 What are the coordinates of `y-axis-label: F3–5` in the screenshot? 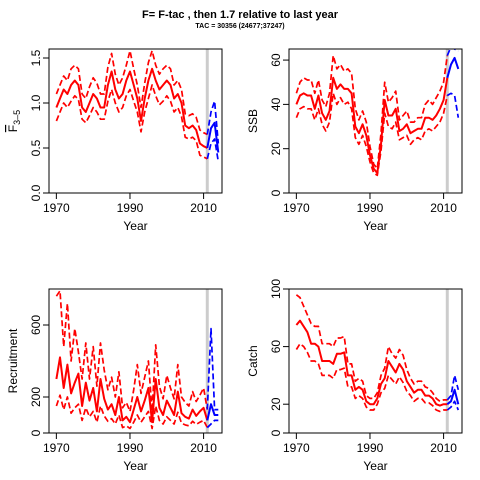 It's located at (14, 121).